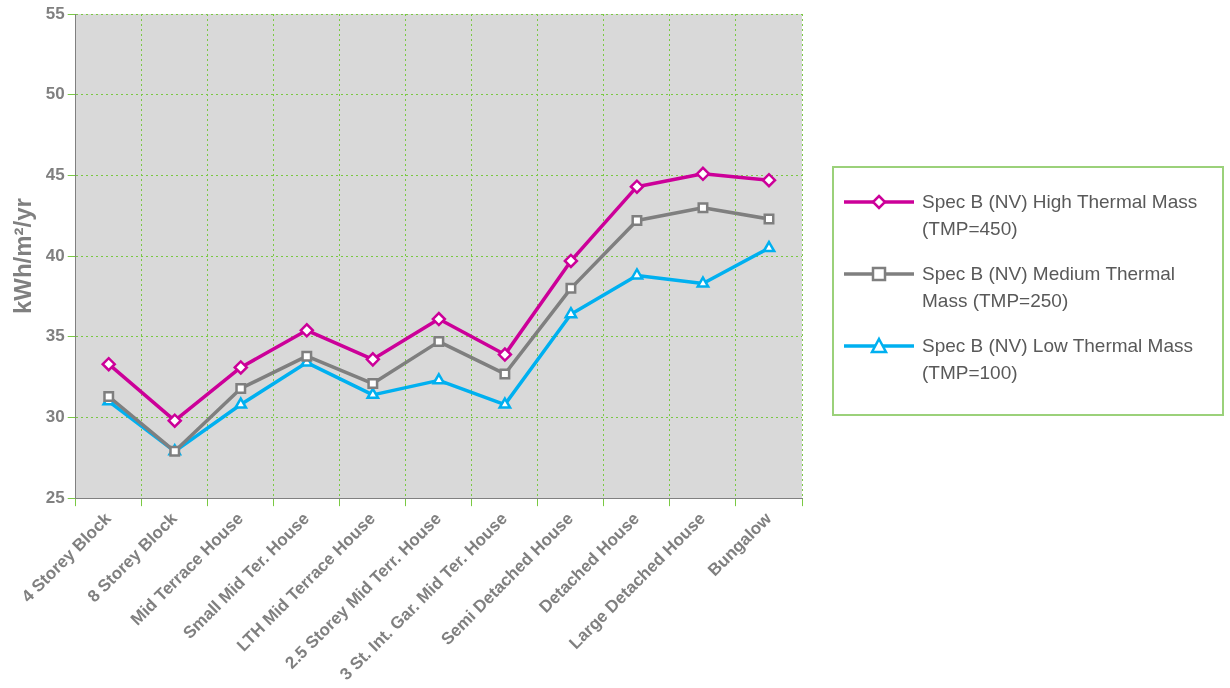  What do you see at coordinates (55, 255) in the screenshot?
I see `y-tick-label: 40` at bounding box center [55, 255].